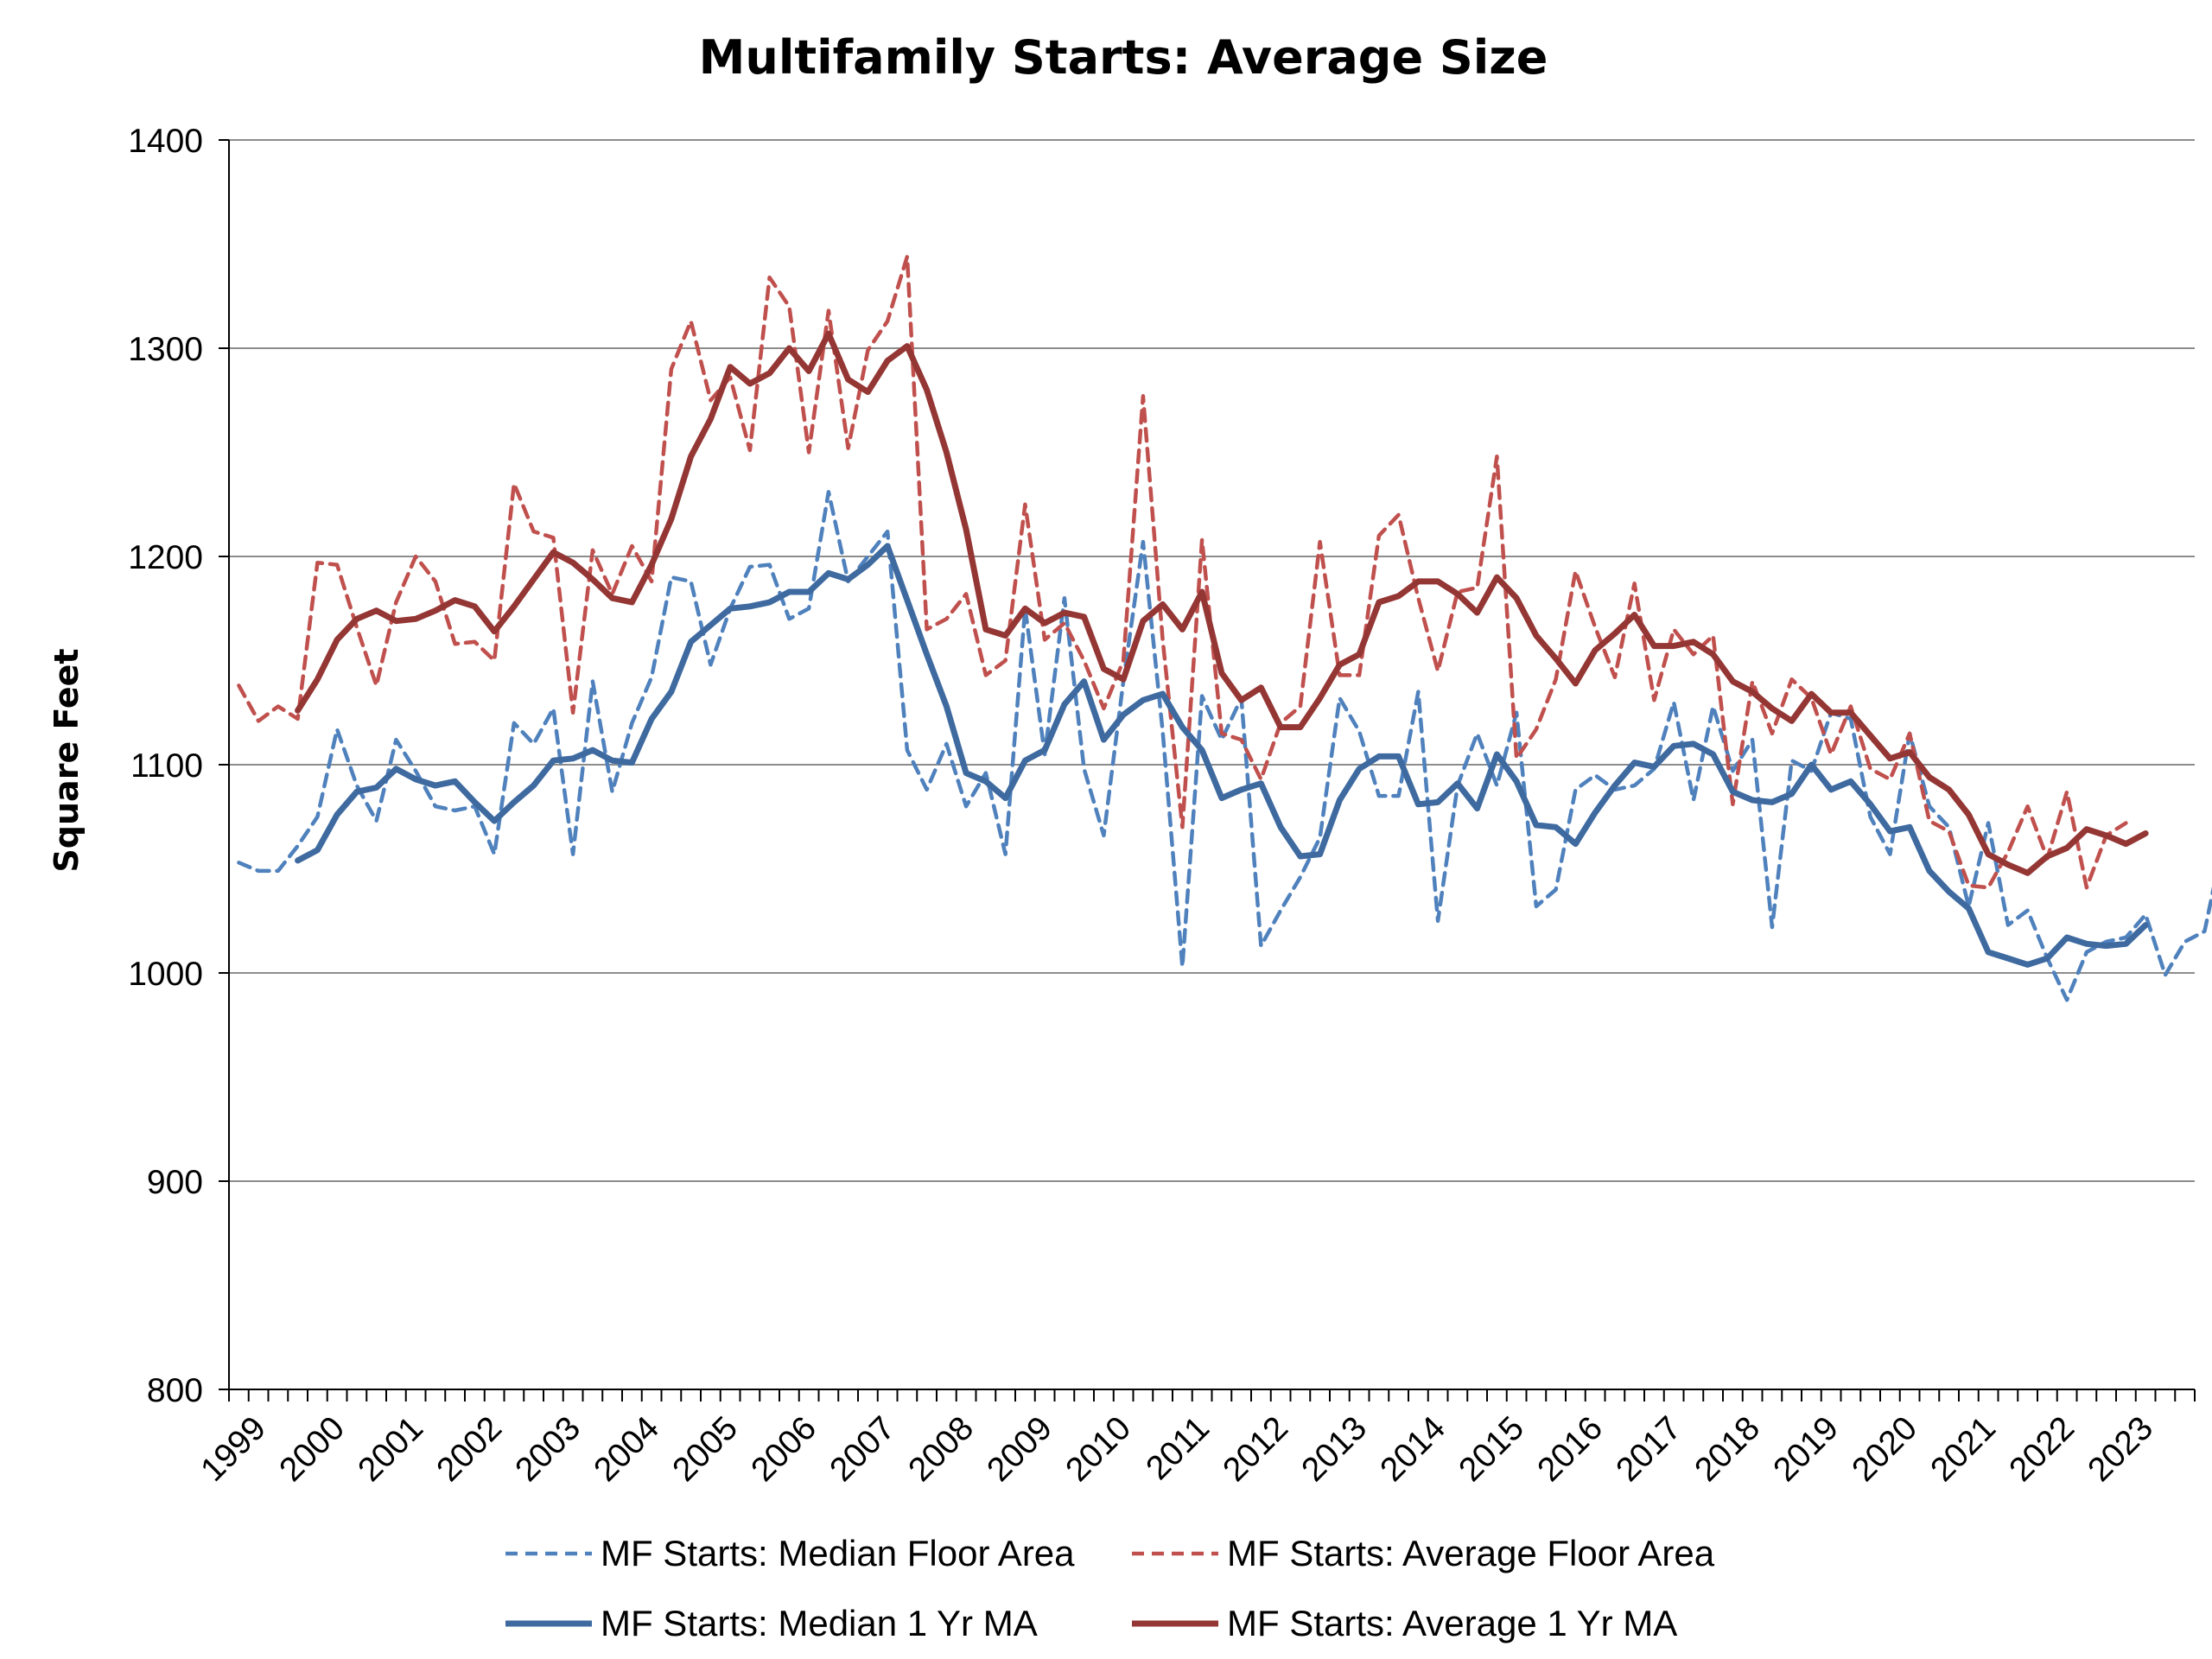  I want to click on y-axis-label: Square Feet, so click(67, 760).